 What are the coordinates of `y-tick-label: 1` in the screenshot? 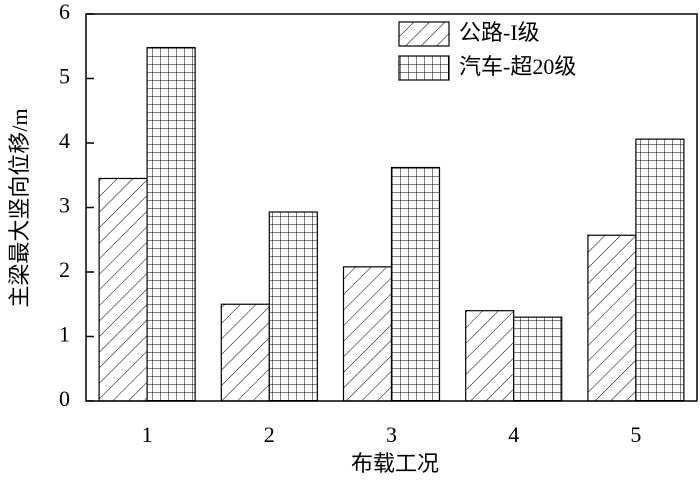 It's located at (64, 334).